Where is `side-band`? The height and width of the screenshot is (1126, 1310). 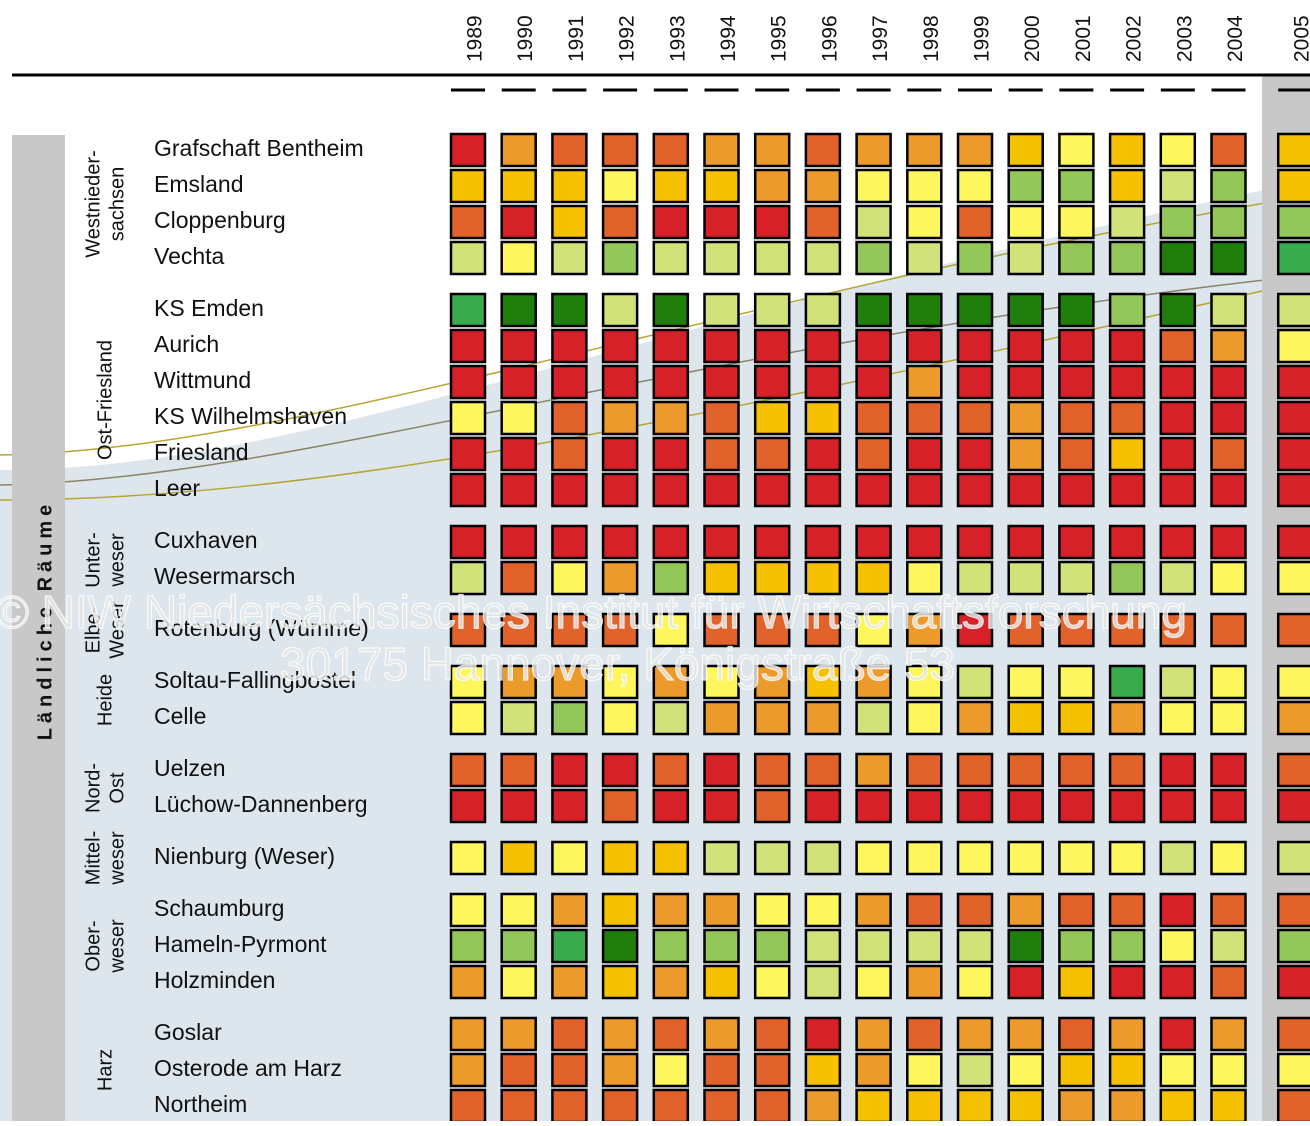 side-band is located at coordinates (38, 628).